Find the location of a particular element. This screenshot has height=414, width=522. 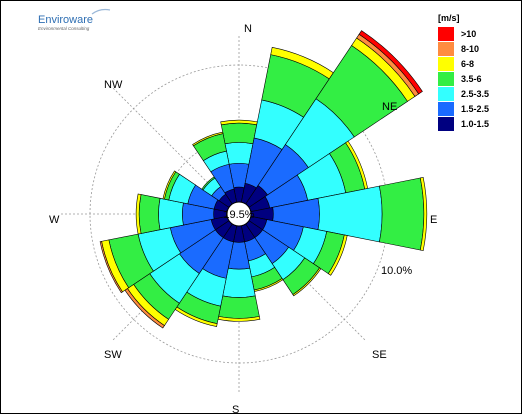

legend-label: 1.5-2.5 is located at coordinates (475, 109).